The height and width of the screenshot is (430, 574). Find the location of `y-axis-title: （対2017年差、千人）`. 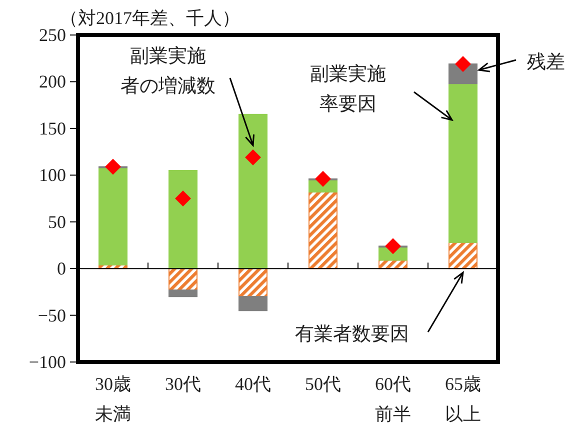

y-axis-title: （対2017年差、千人） is located at coordinates (150, 18).